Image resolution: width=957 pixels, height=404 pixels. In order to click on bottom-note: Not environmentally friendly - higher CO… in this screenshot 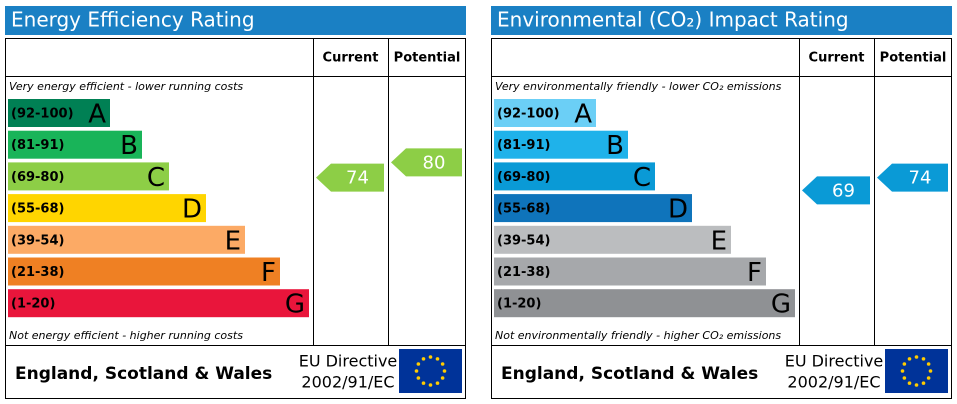, I will do `click(638, 335)`.